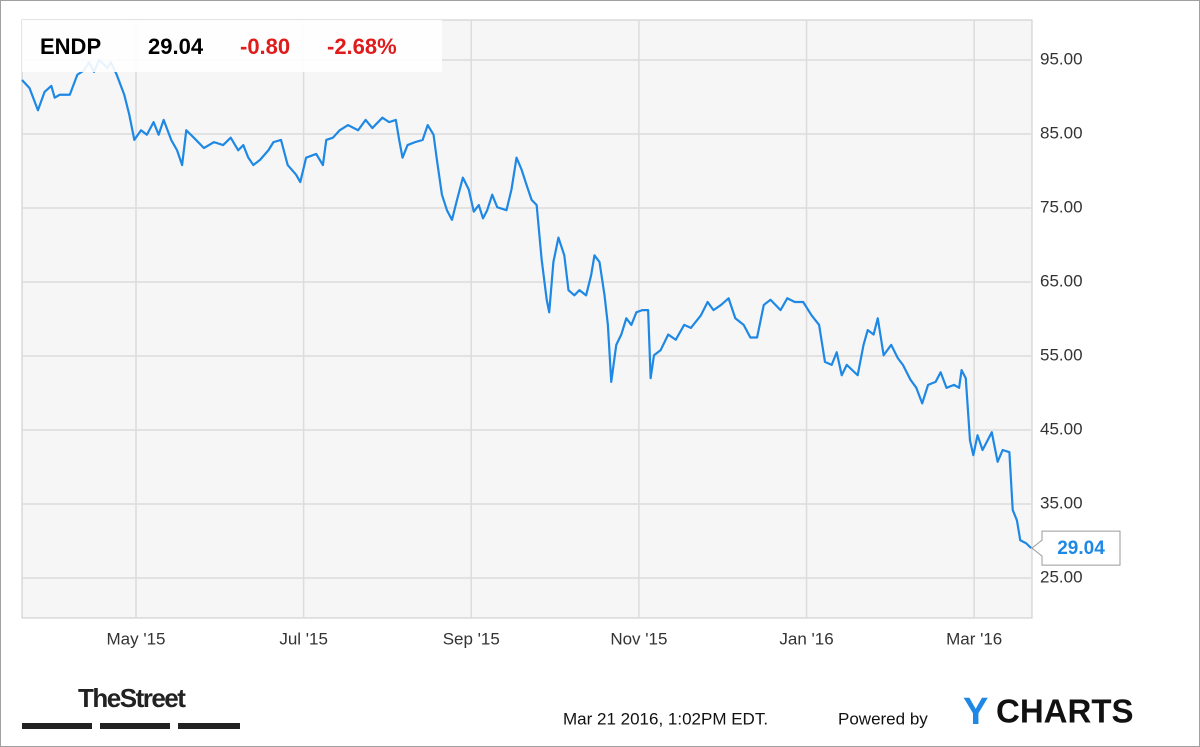 Image resolution: width=1200 pixels, height=747 pixels. I want to click on brand-y: Y, so click(975, 712).